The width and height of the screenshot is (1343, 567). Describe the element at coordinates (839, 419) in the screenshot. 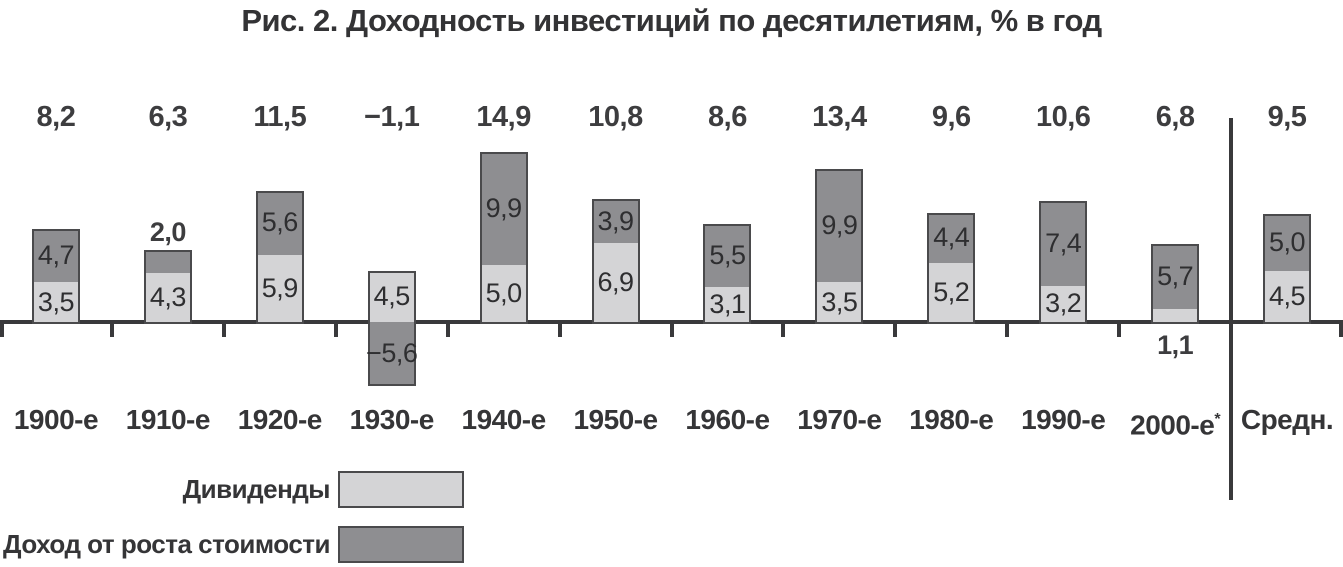

I see `x-axis-label: 1970-е` at that location.